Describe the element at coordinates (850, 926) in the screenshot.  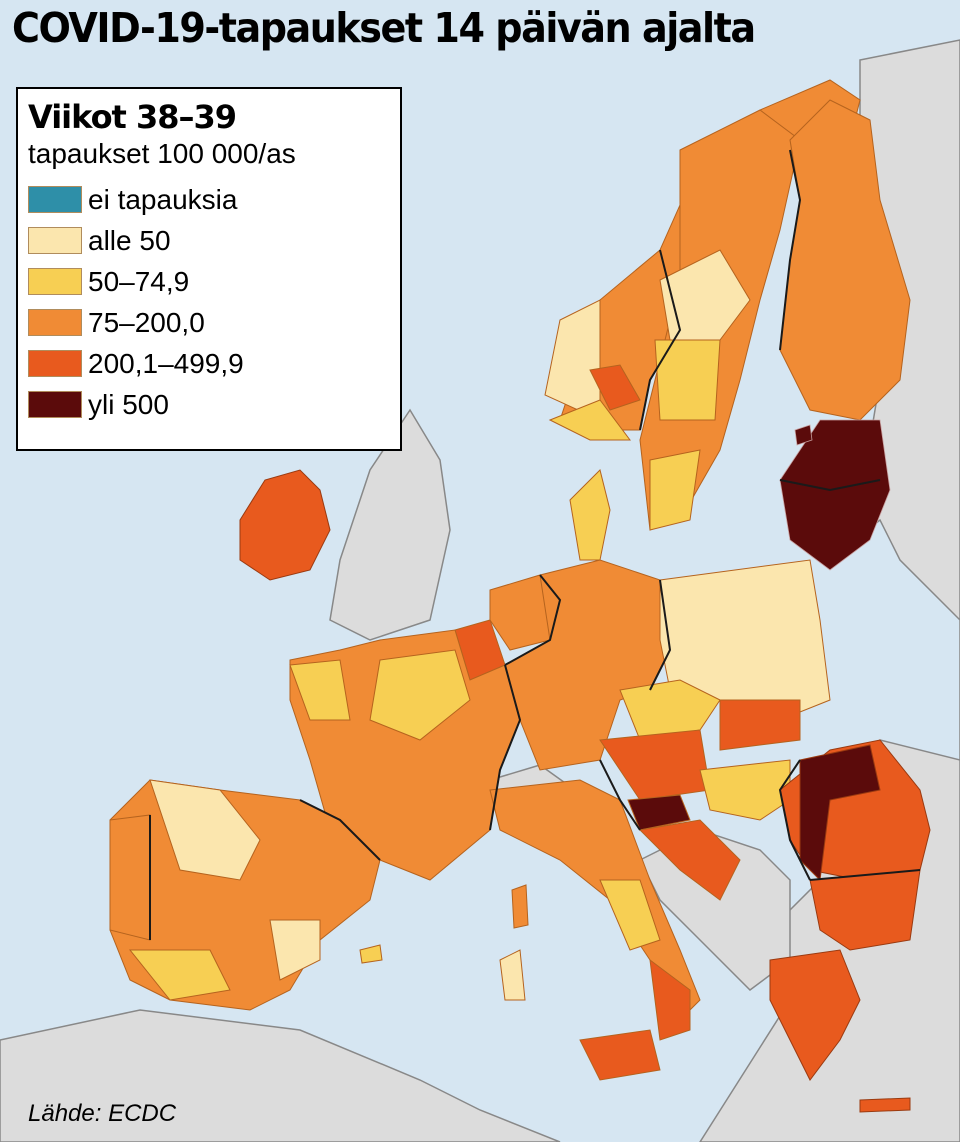
I see `region-southeast-europe` at that location.